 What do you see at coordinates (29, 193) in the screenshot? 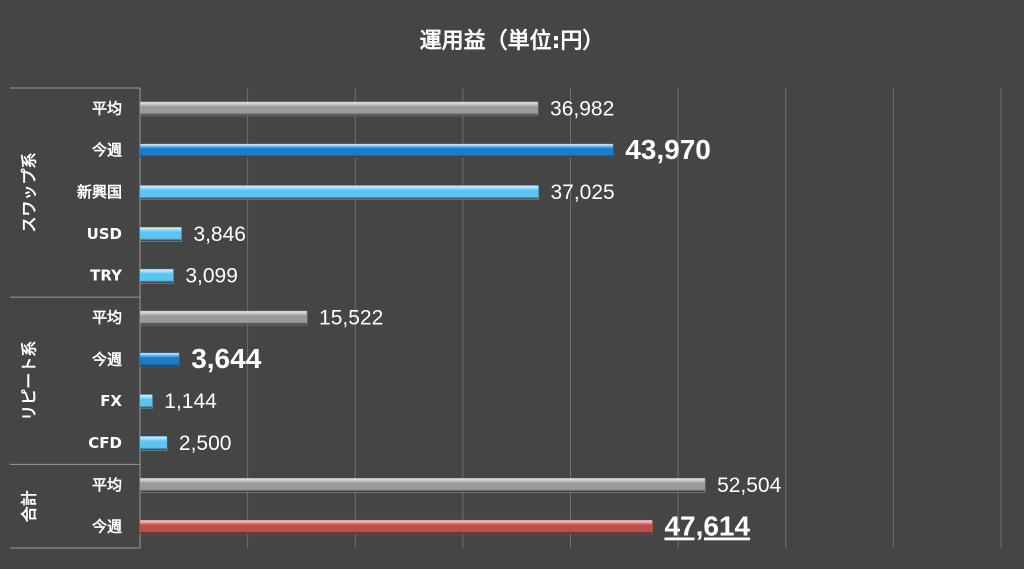
I see `group-label: スワップ系` at bounding box center [29, 193].